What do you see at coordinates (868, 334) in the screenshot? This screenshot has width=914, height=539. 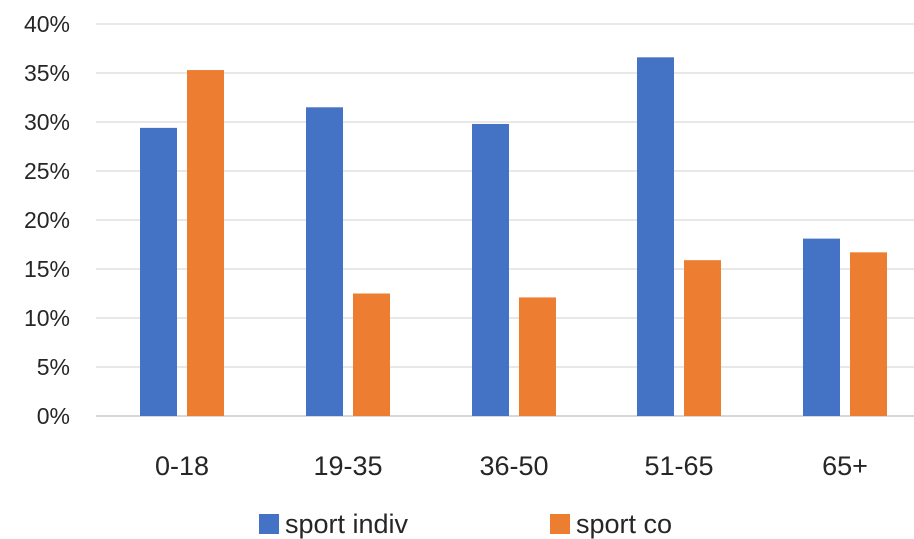 I see `bar-sport-co-65+` at bounding box center [868, 334].